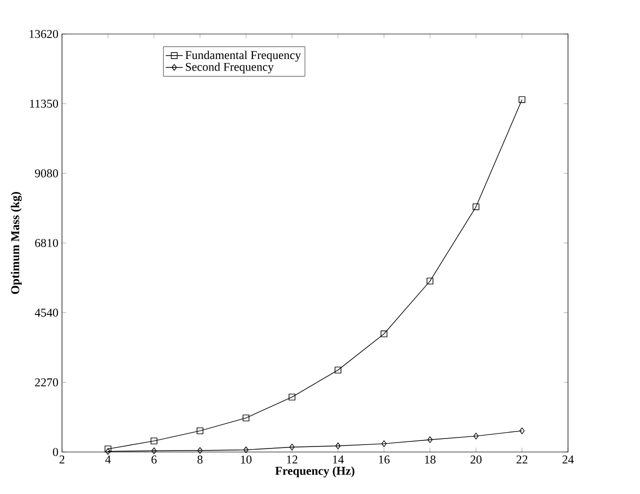 This screenshot has width=640, height=494. What do you see at coordinates (430, 460) in the screenshot?
I see `x-tick-label: 18` at bounding box center [430, 460].